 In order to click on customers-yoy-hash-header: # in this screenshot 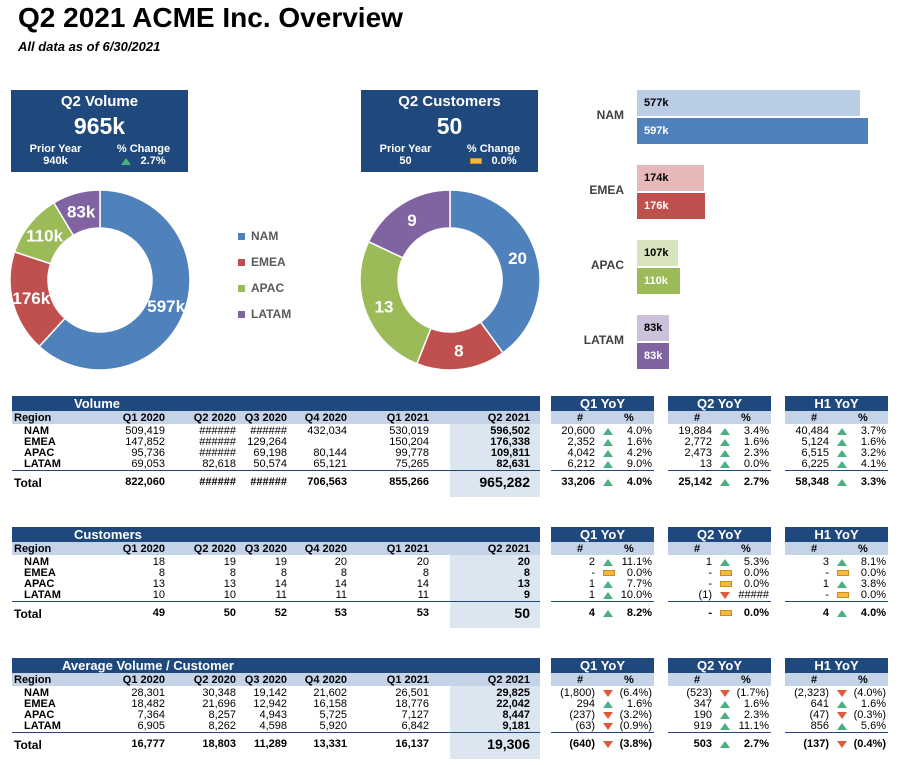, I will do `click(697, 549)`.